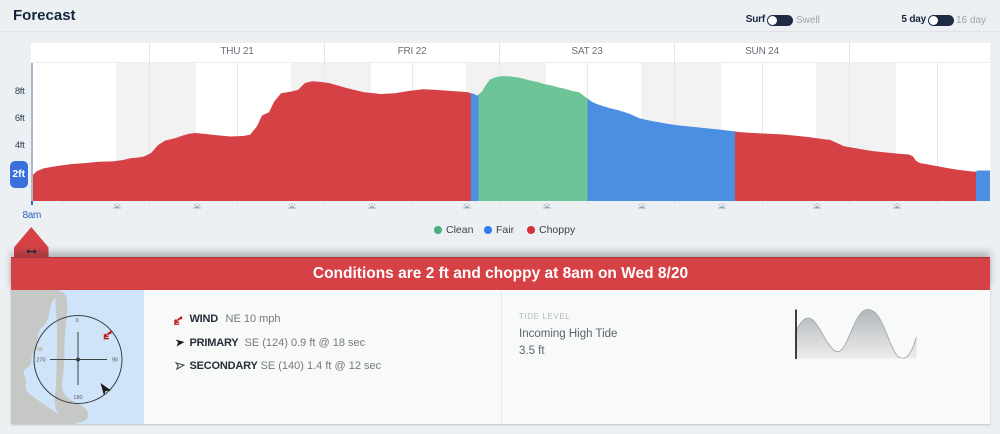  Describe the element at coordinates (77, 398) in the screenshot. I see `svg-text: 180` at that location.